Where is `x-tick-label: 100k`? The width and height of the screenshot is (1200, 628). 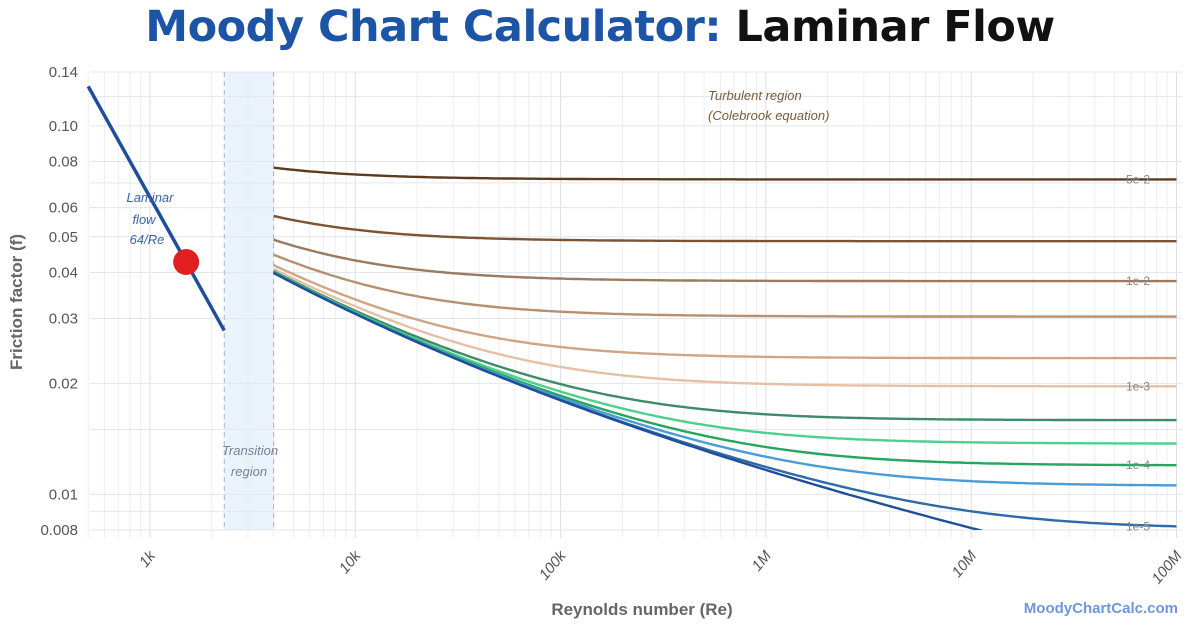 x-tick-label: 100k is located at coordinates (553, 564).